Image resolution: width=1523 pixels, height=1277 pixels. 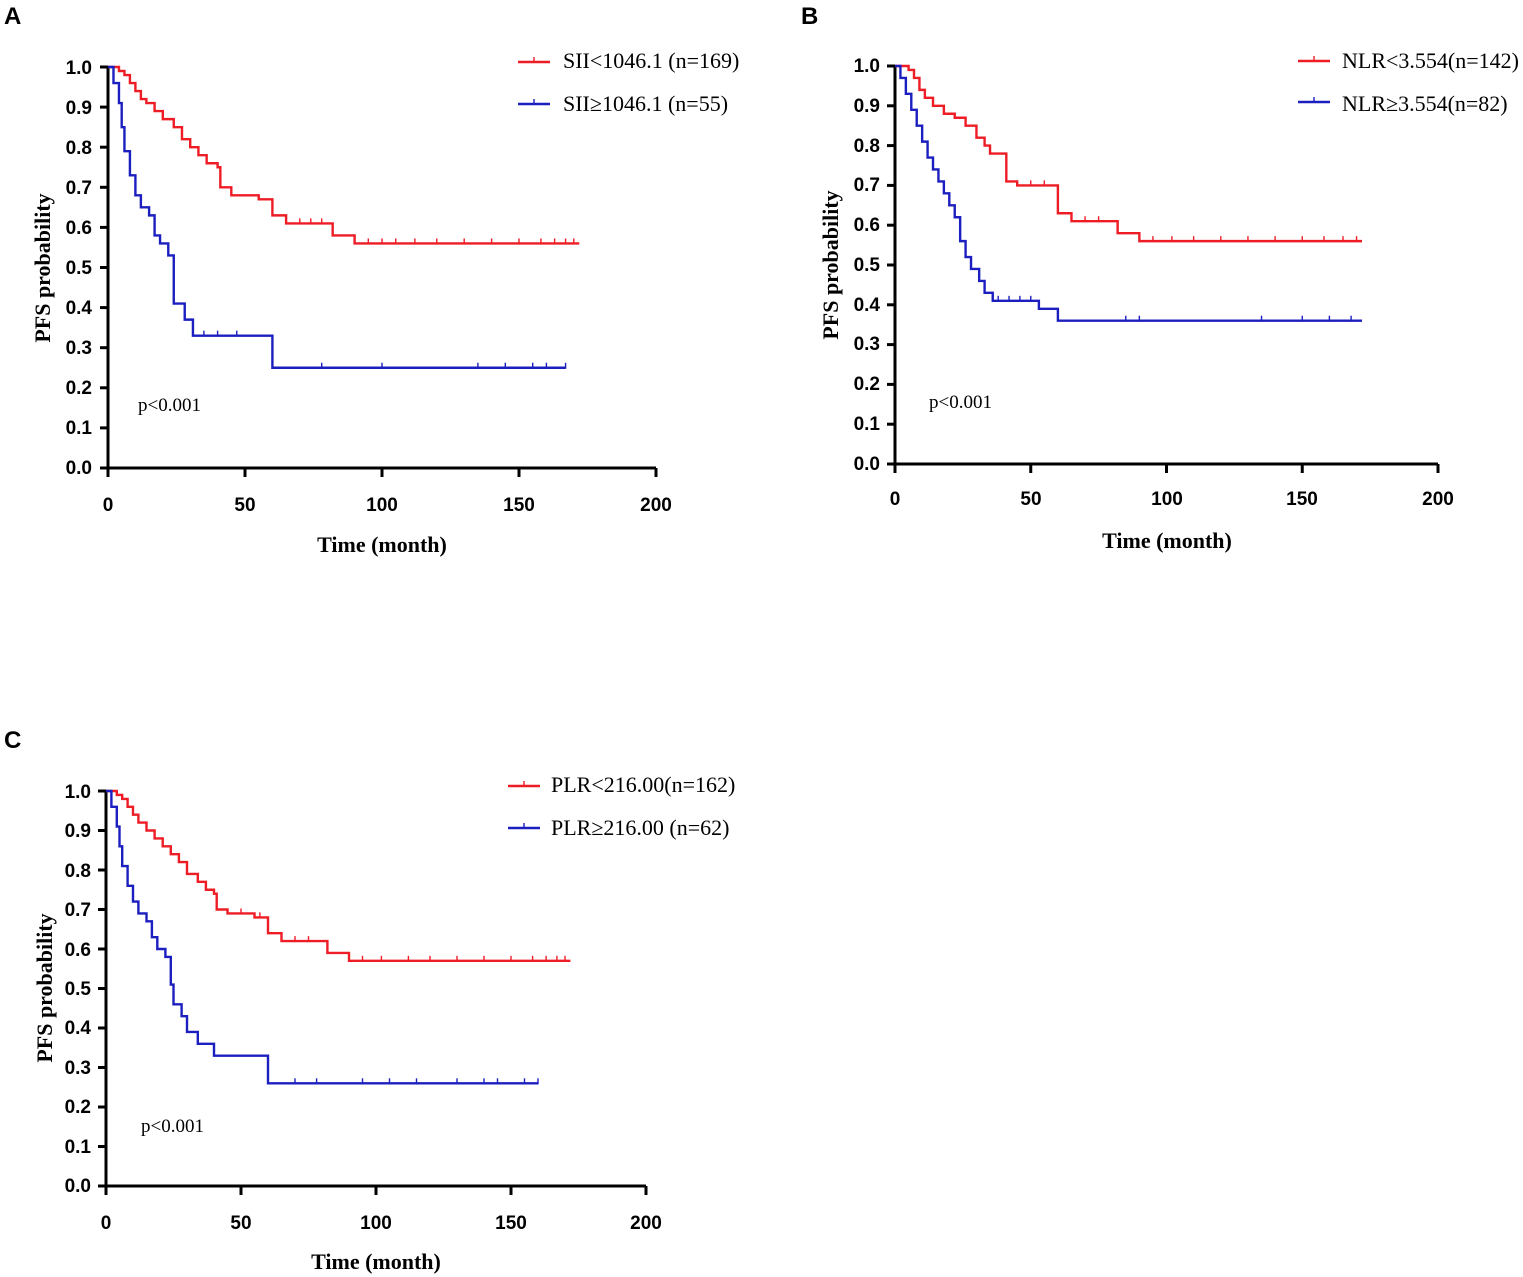 I want to click on legend-label-series-2: SII≥1046.1 (n=55), so click(x=645, y=103).